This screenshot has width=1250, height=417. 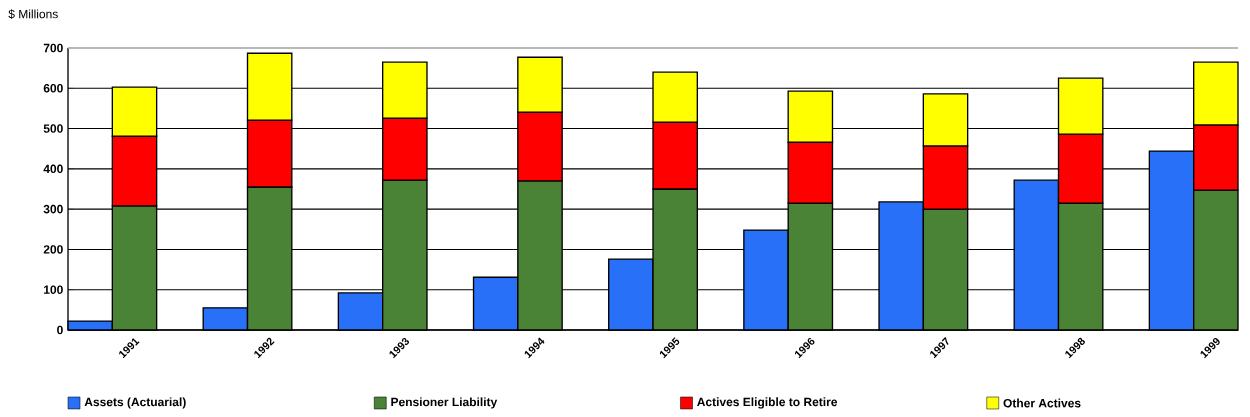 What do you see at coordinates (53, 48) in the screenshot?
I see `y-tick-label: 700` at bounding box center [53, 48].